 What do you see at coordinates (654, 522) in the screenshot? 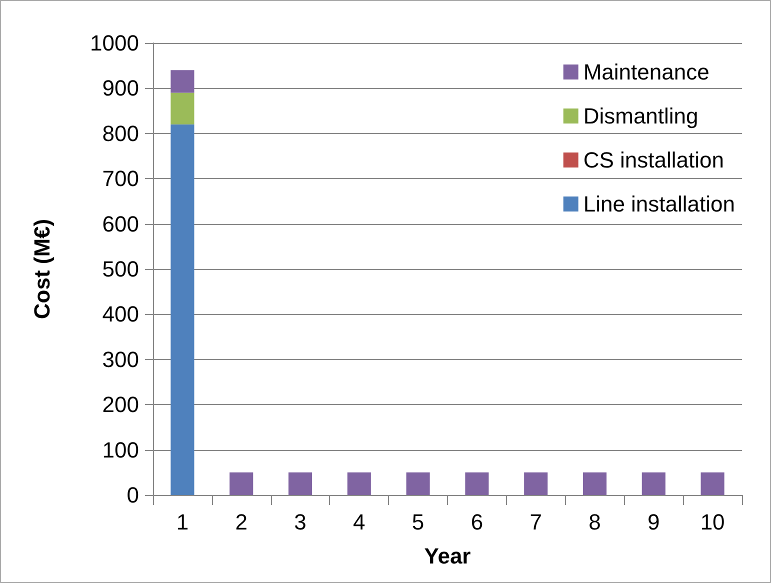
I see `x-tick-label: 9` at bounding box center [654, 522].